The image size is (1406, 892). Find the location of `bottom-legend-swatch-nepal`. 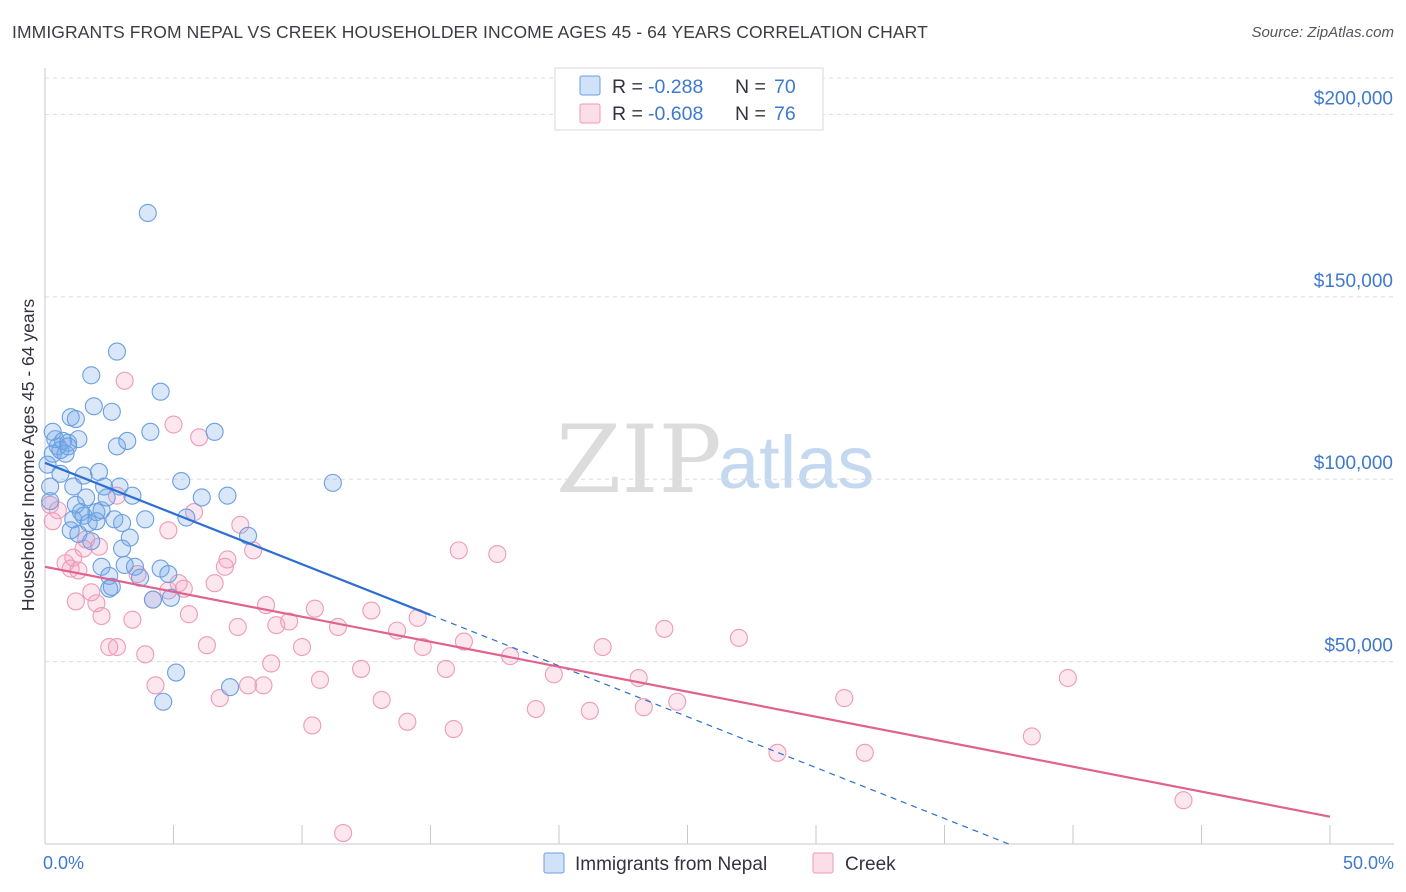

bottom-legend-swatch-nepal is located at coordinates (554, 863).